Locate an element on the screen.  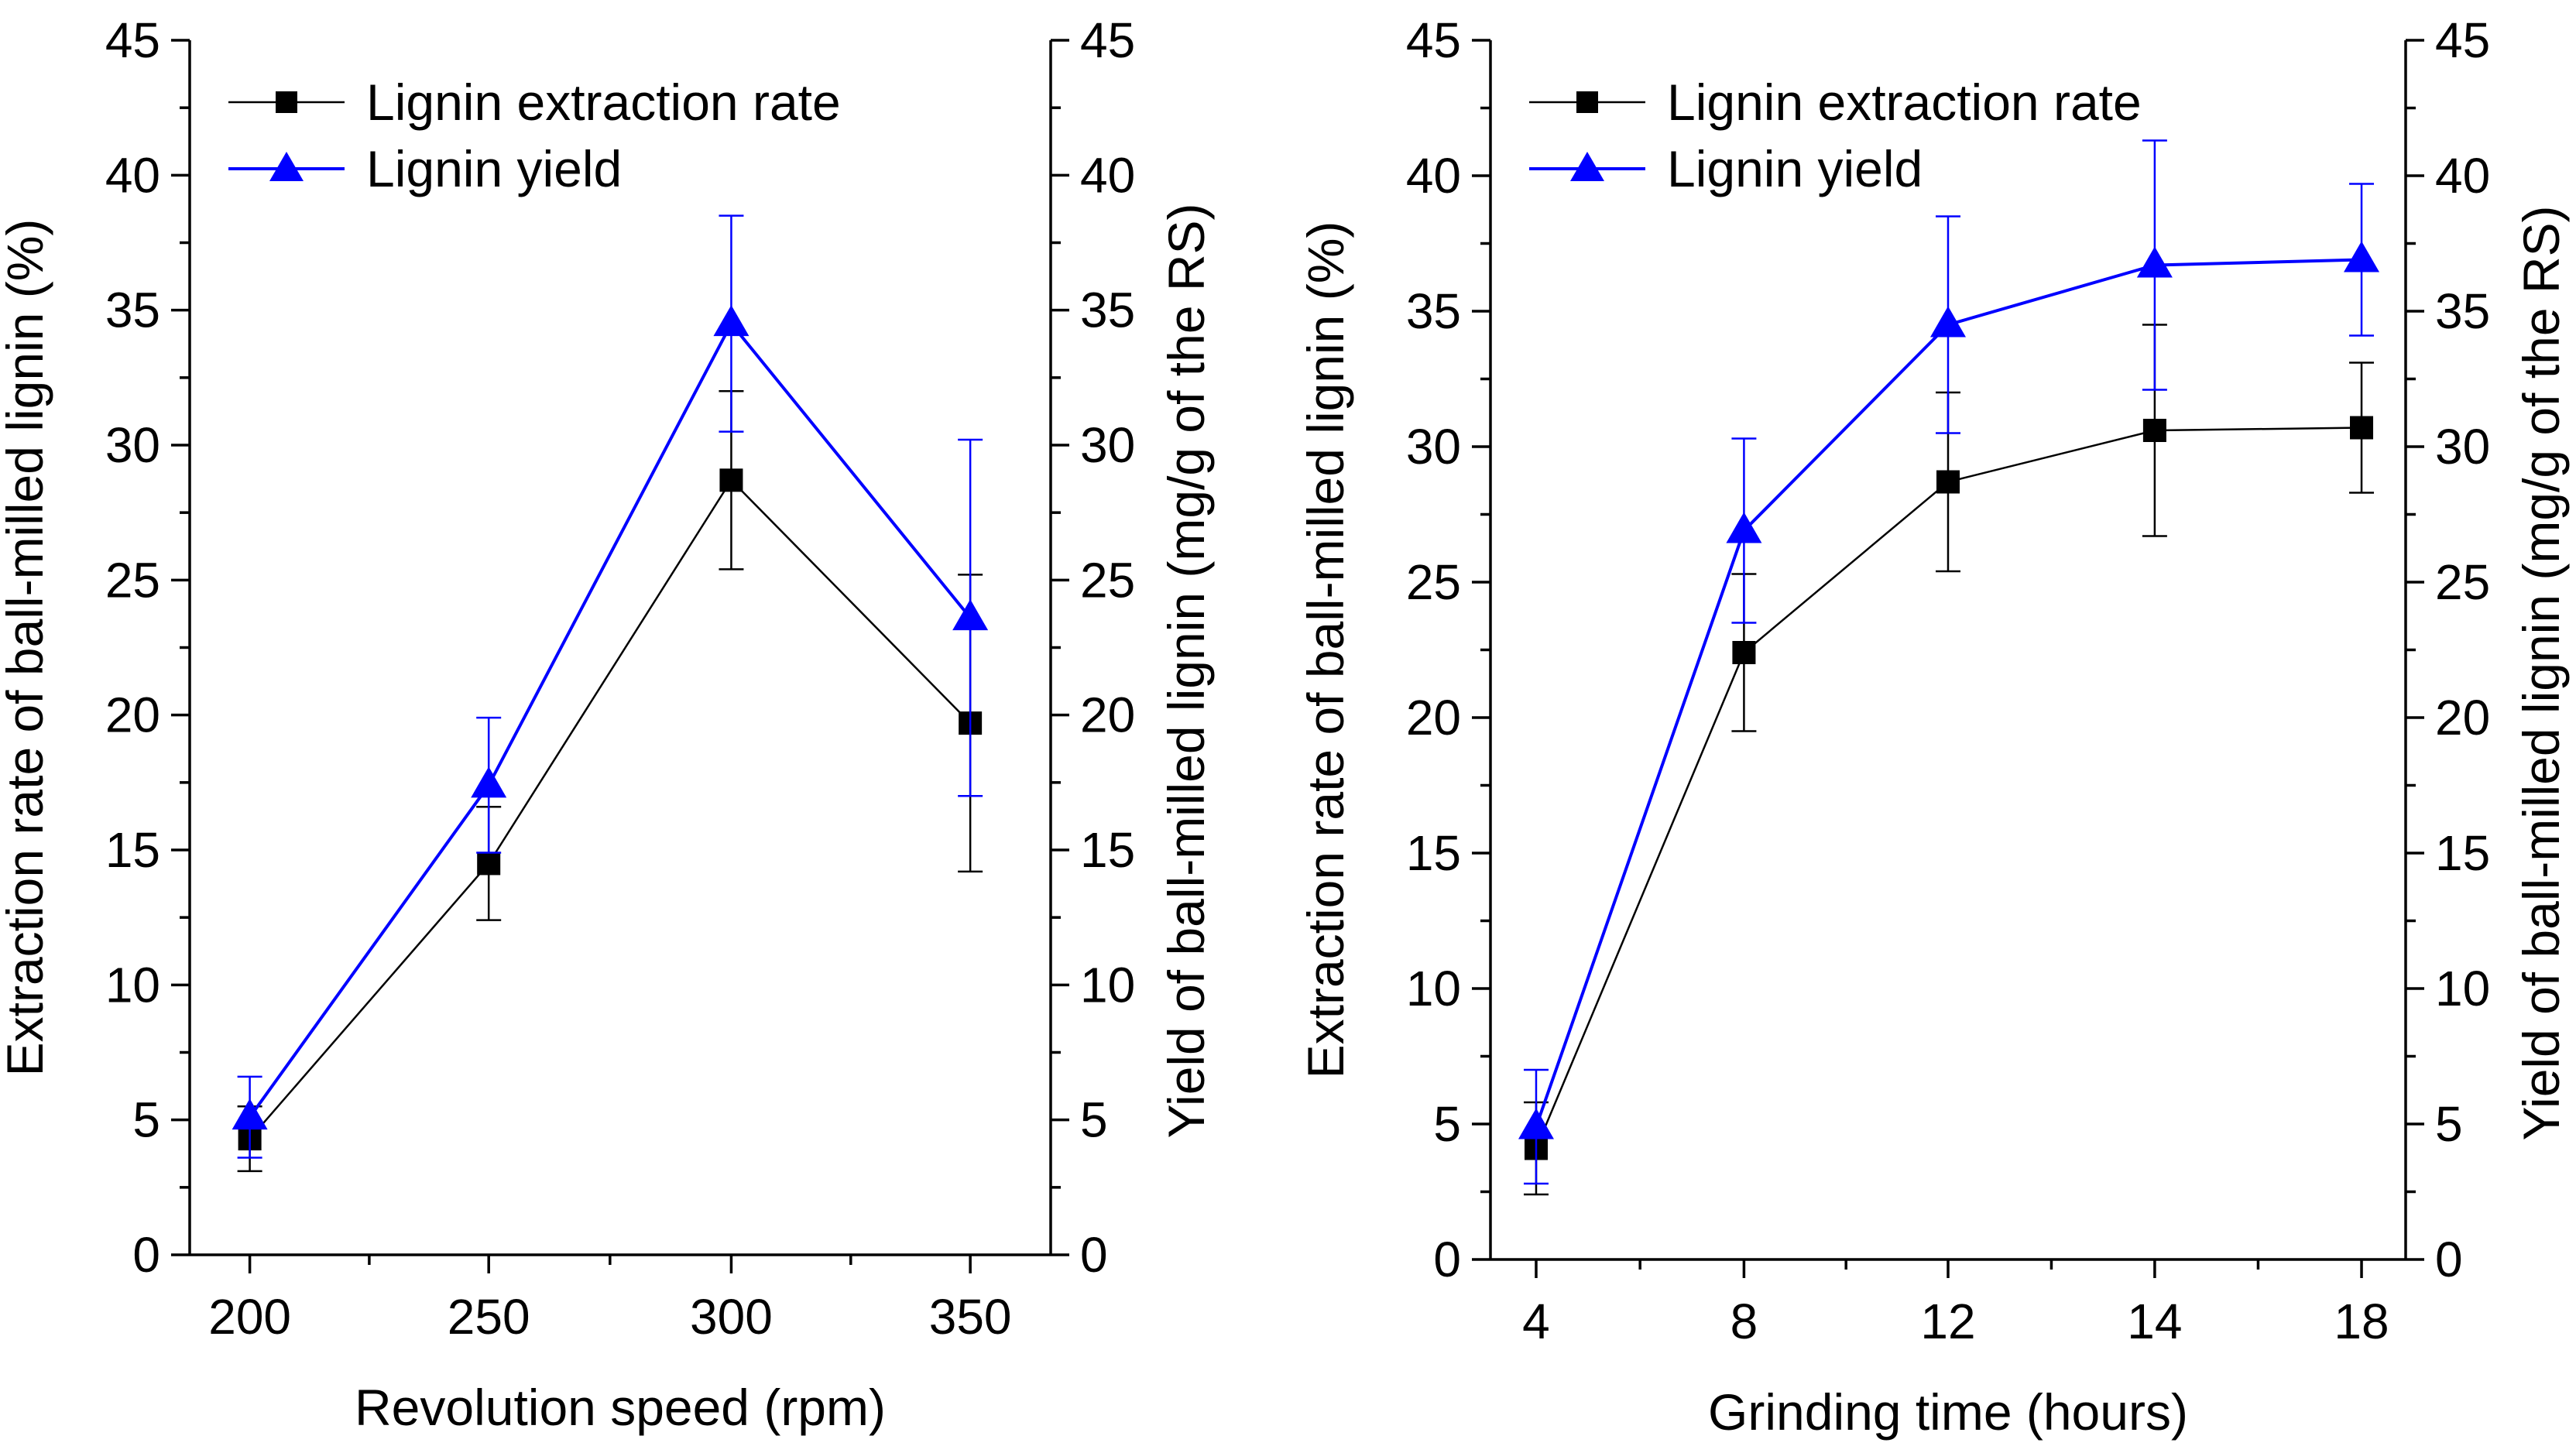
x-tick-label: 8 is located at coordinates (1744, 1321).